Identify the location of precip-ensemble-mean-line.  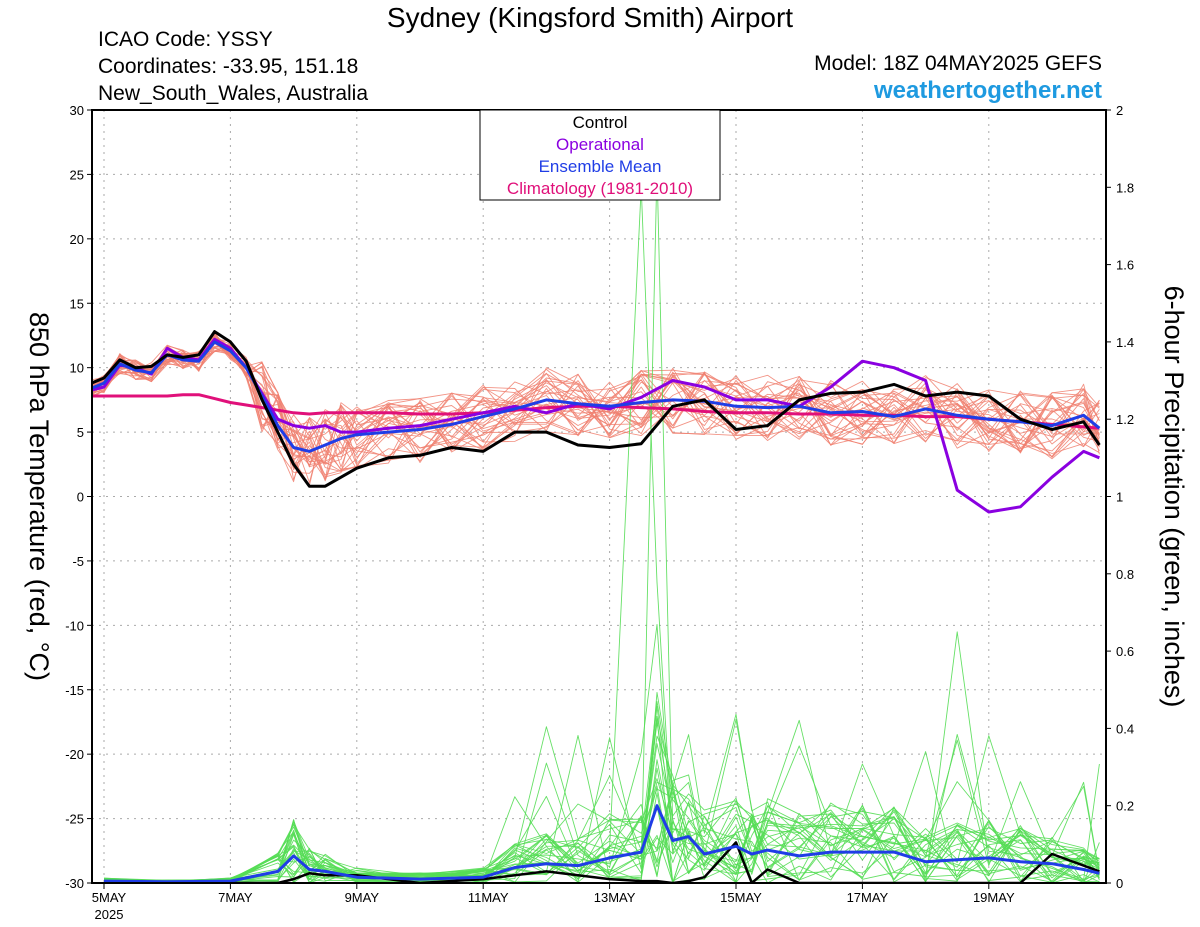
(601, 843).